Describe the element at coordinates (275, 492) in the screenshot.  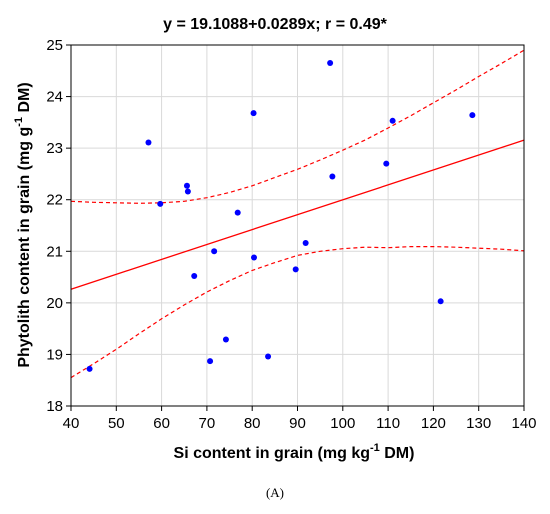
I see `panel-label: (A)` at that location.